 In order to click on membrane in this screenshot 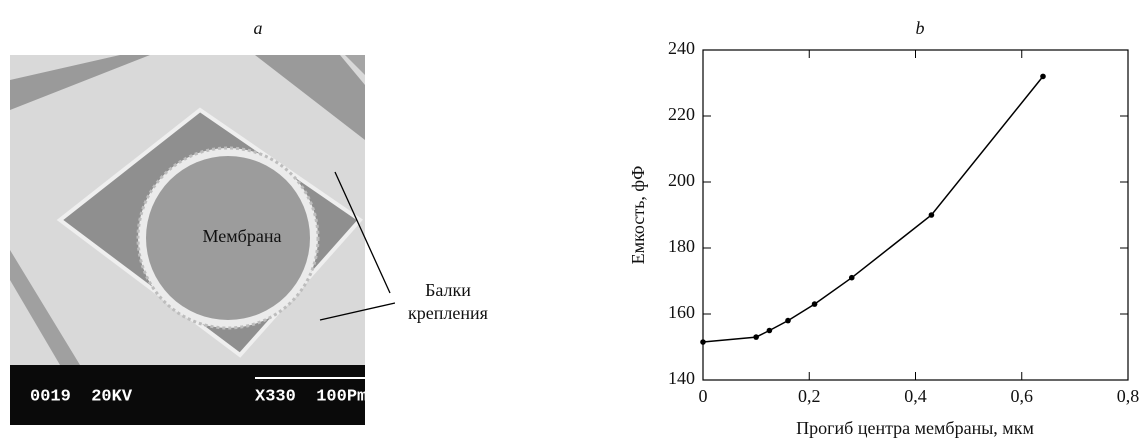, I will do `click(228, 238)`.